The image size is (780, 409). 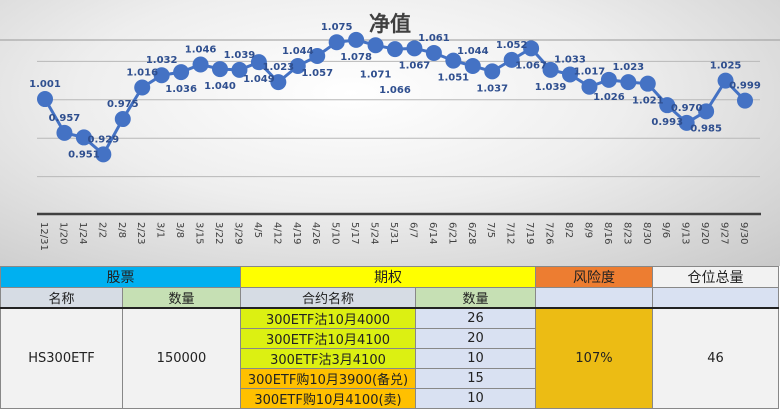 What do you see at coordinates (315, 233) in the screenshot?
I see `x-tick-label: 4/26` at bounding box center [315, 233].